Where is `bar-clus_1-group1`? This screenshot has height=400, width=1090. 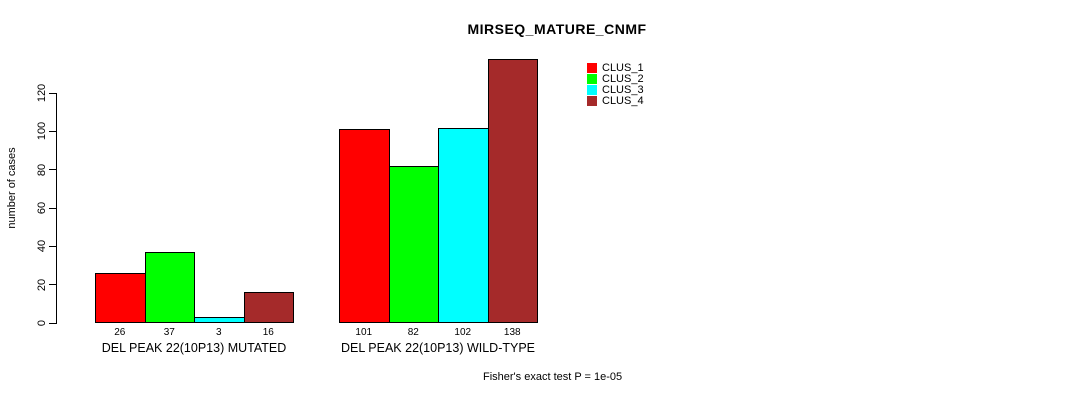 bar-clus_1-group1 is located at coordinates (120, 298).